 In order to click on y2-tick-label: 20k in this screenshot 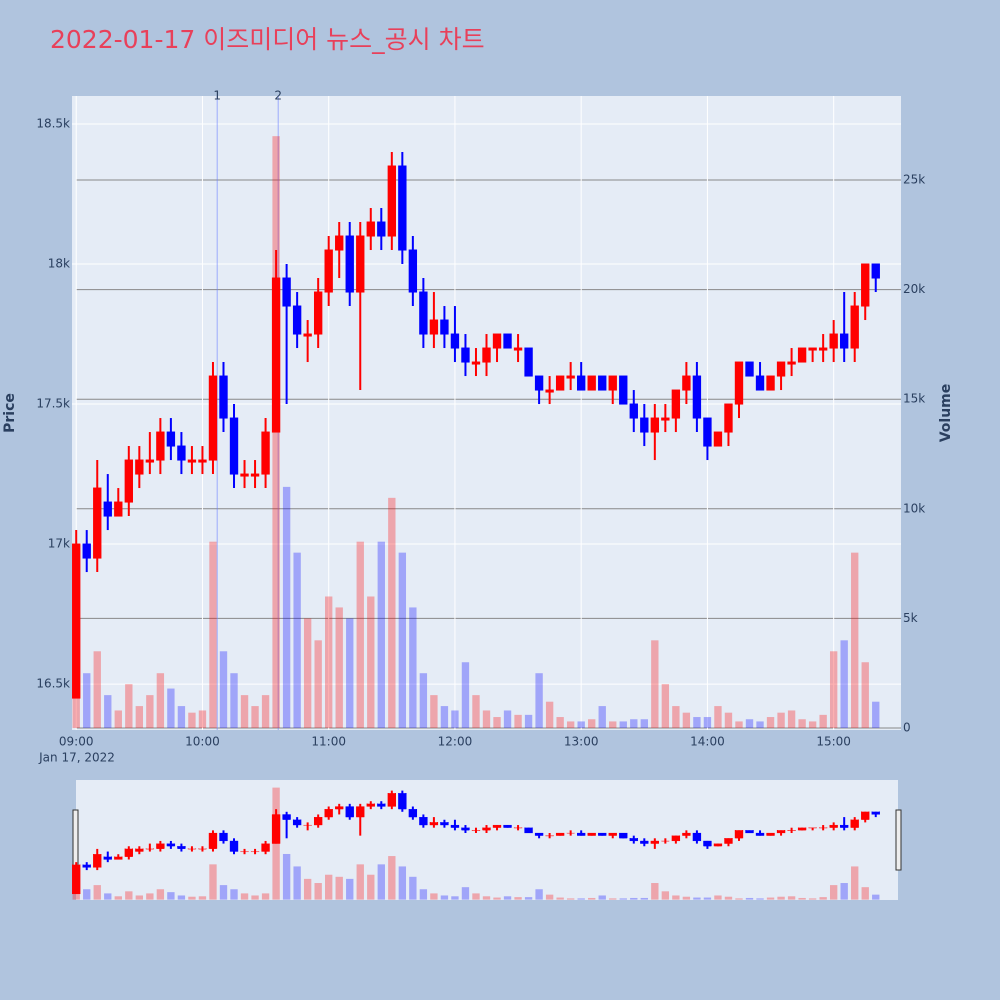, I will do `click(914, 289)`.